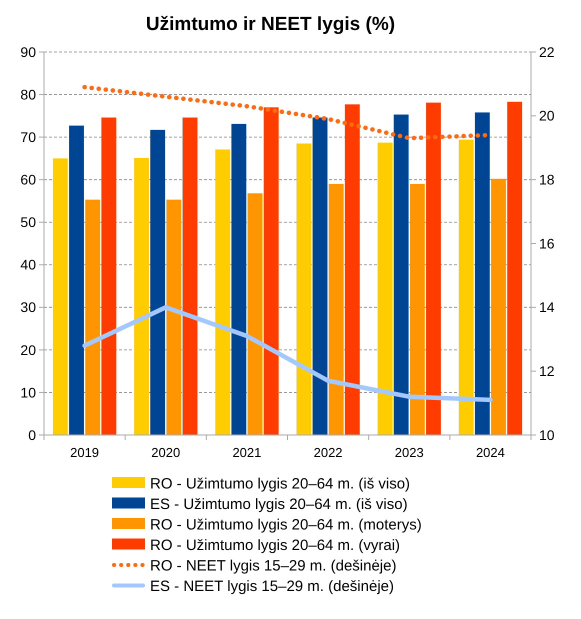  I want to click on legend-label: RO - NEET lygis 15–29 m. (dešinėje), so click(273, 565).